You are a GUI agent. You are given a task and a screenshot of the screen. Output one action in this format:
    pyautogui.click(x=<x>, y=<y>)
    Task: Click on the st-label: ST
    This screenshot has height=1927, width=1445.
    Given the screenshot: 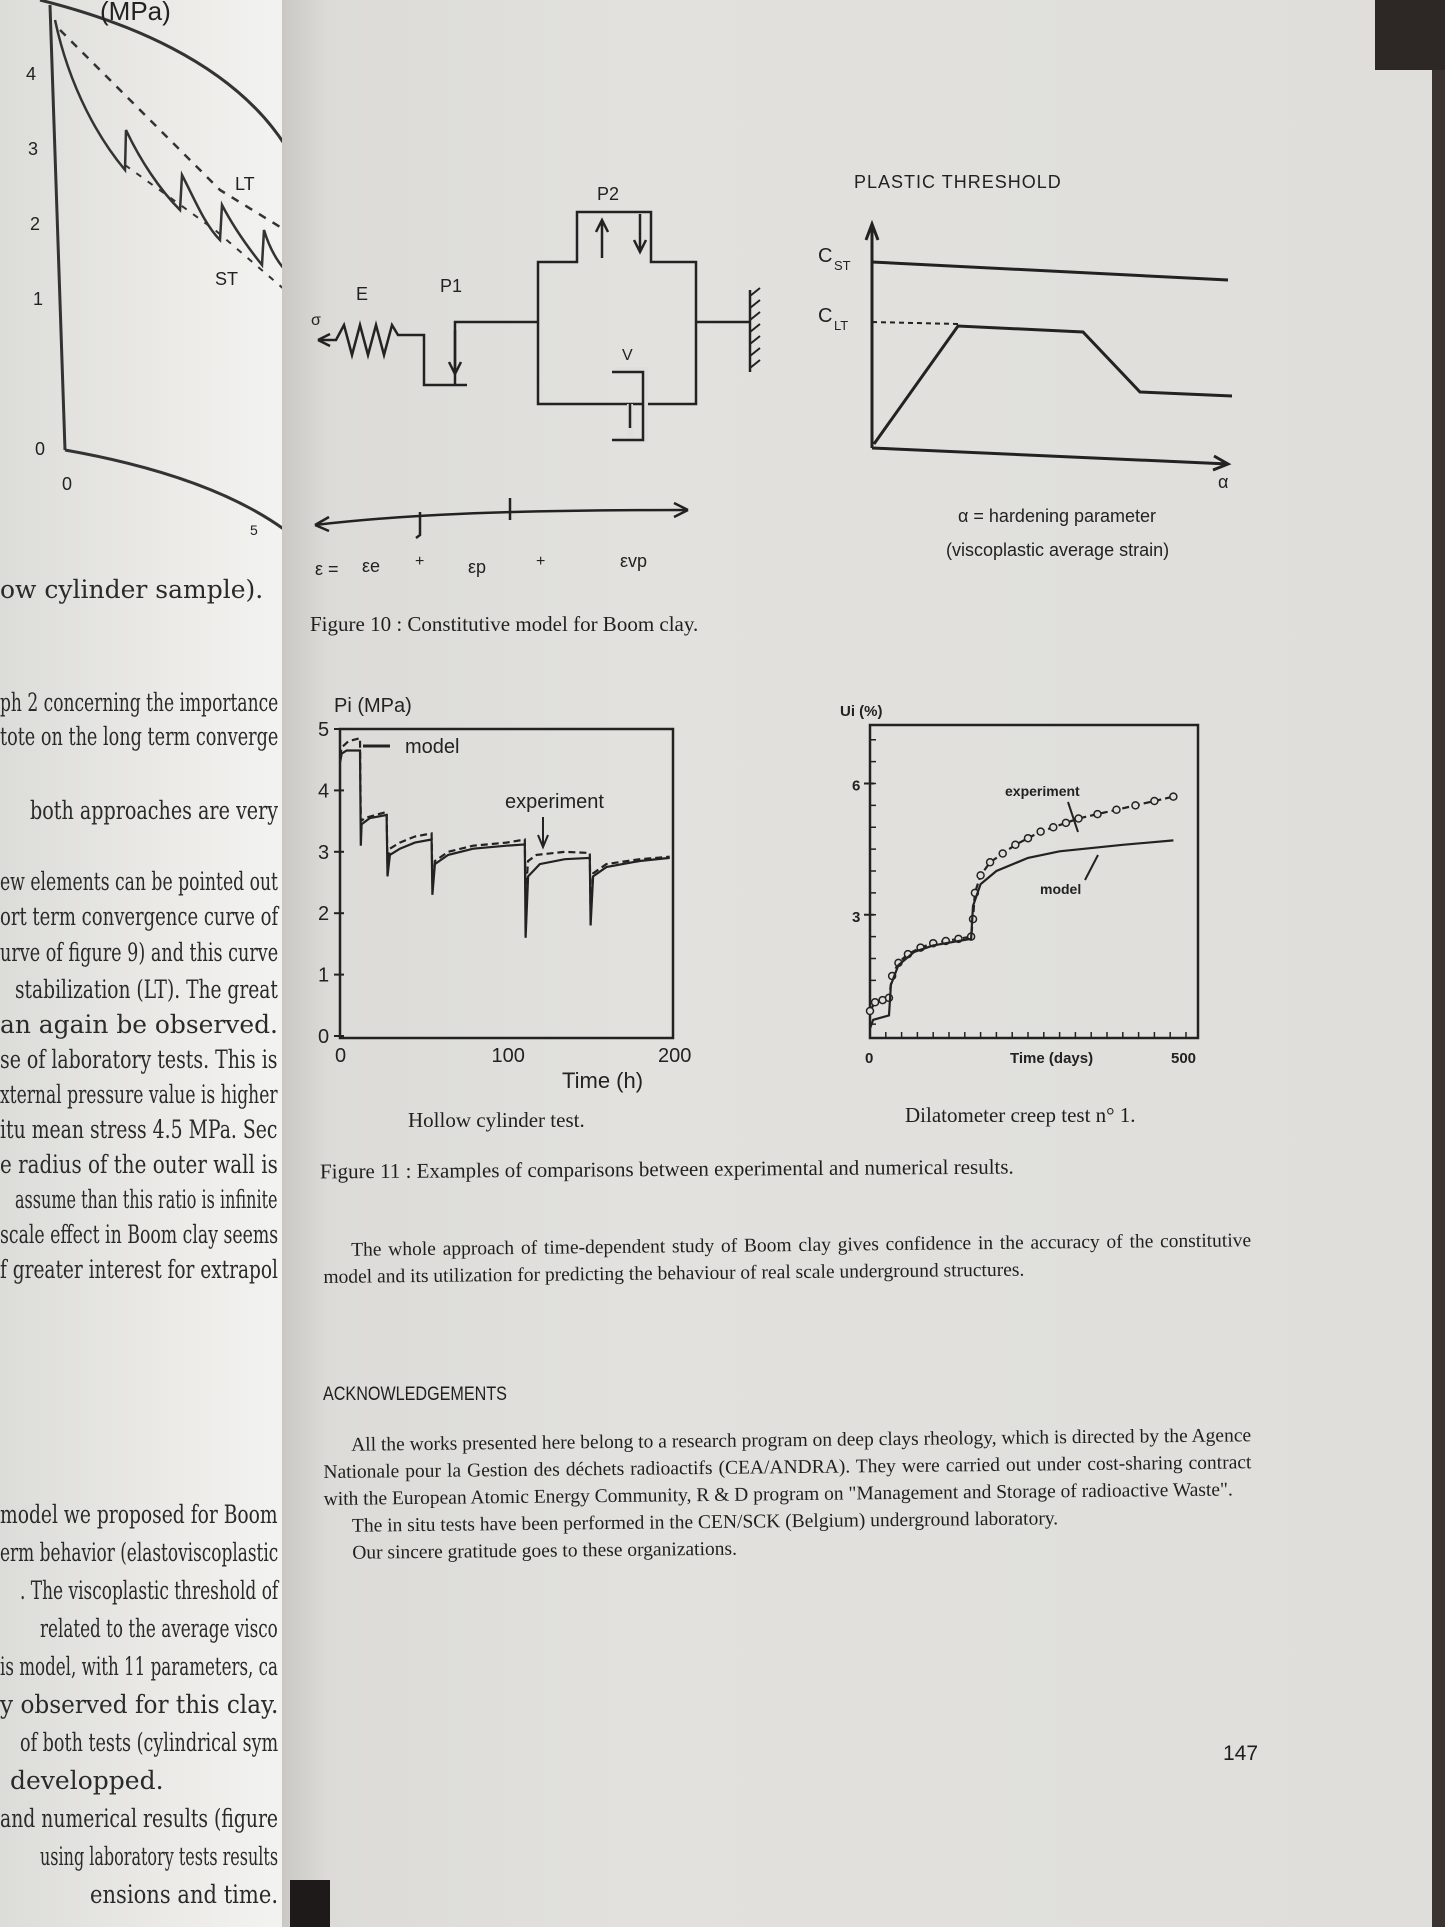 What is the action you would take?
    pyautogui.click(x=226, y=279)
    